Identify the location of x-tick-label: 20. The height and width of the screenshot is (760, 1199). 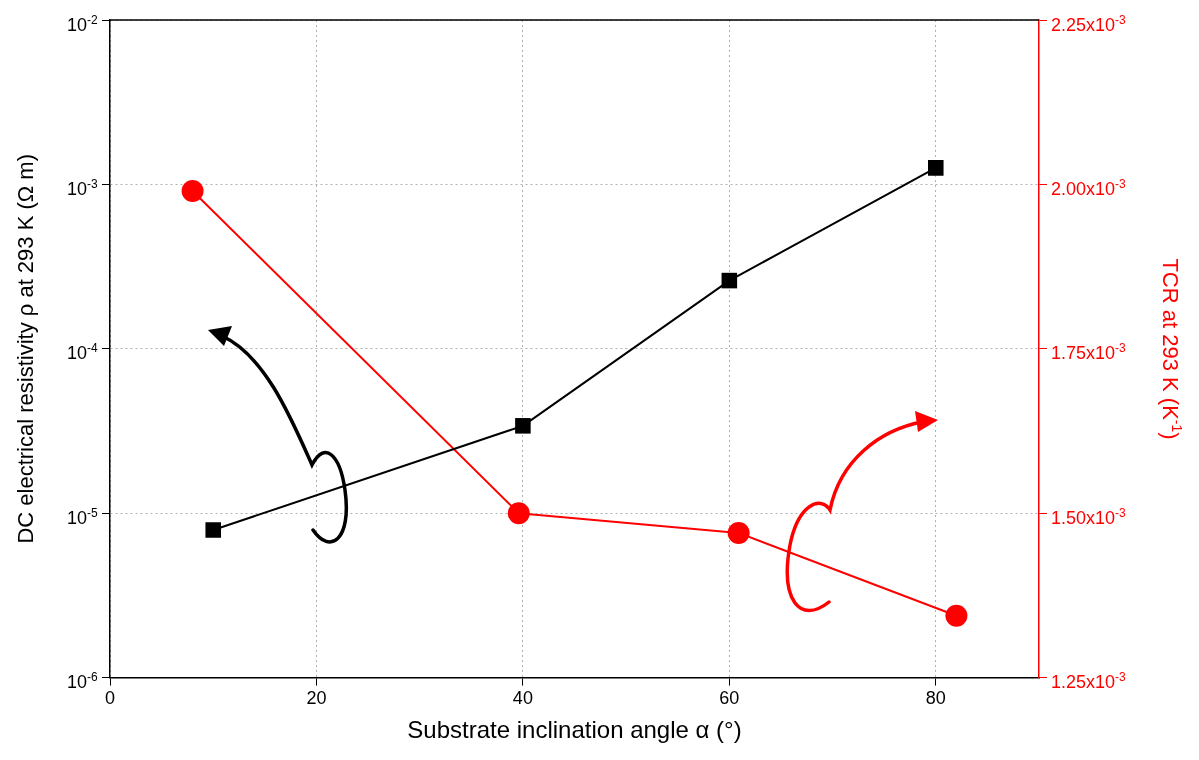
(316, 698).